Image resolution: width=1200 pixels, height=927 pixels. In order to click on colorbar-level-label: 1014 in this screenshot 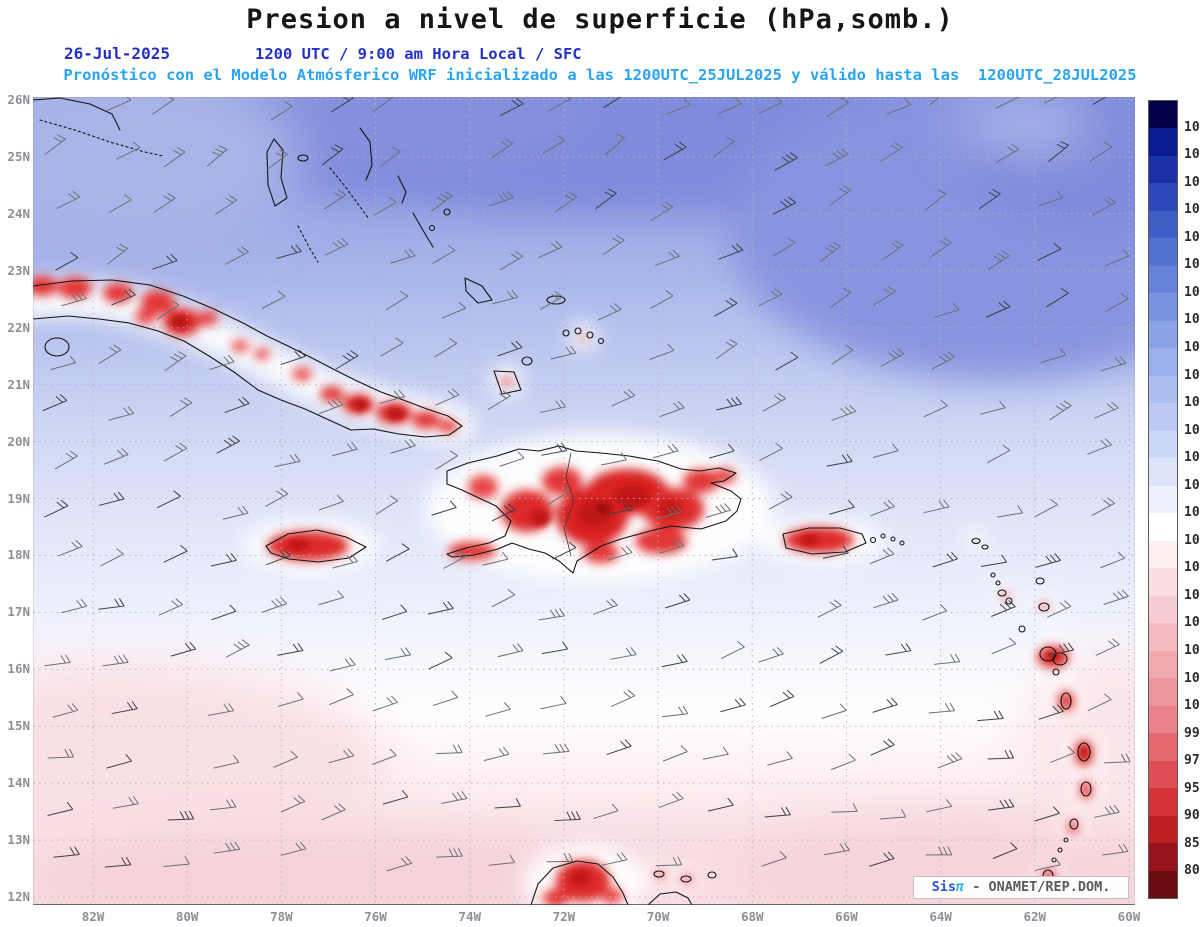, I will do `click(1192, 485)`.